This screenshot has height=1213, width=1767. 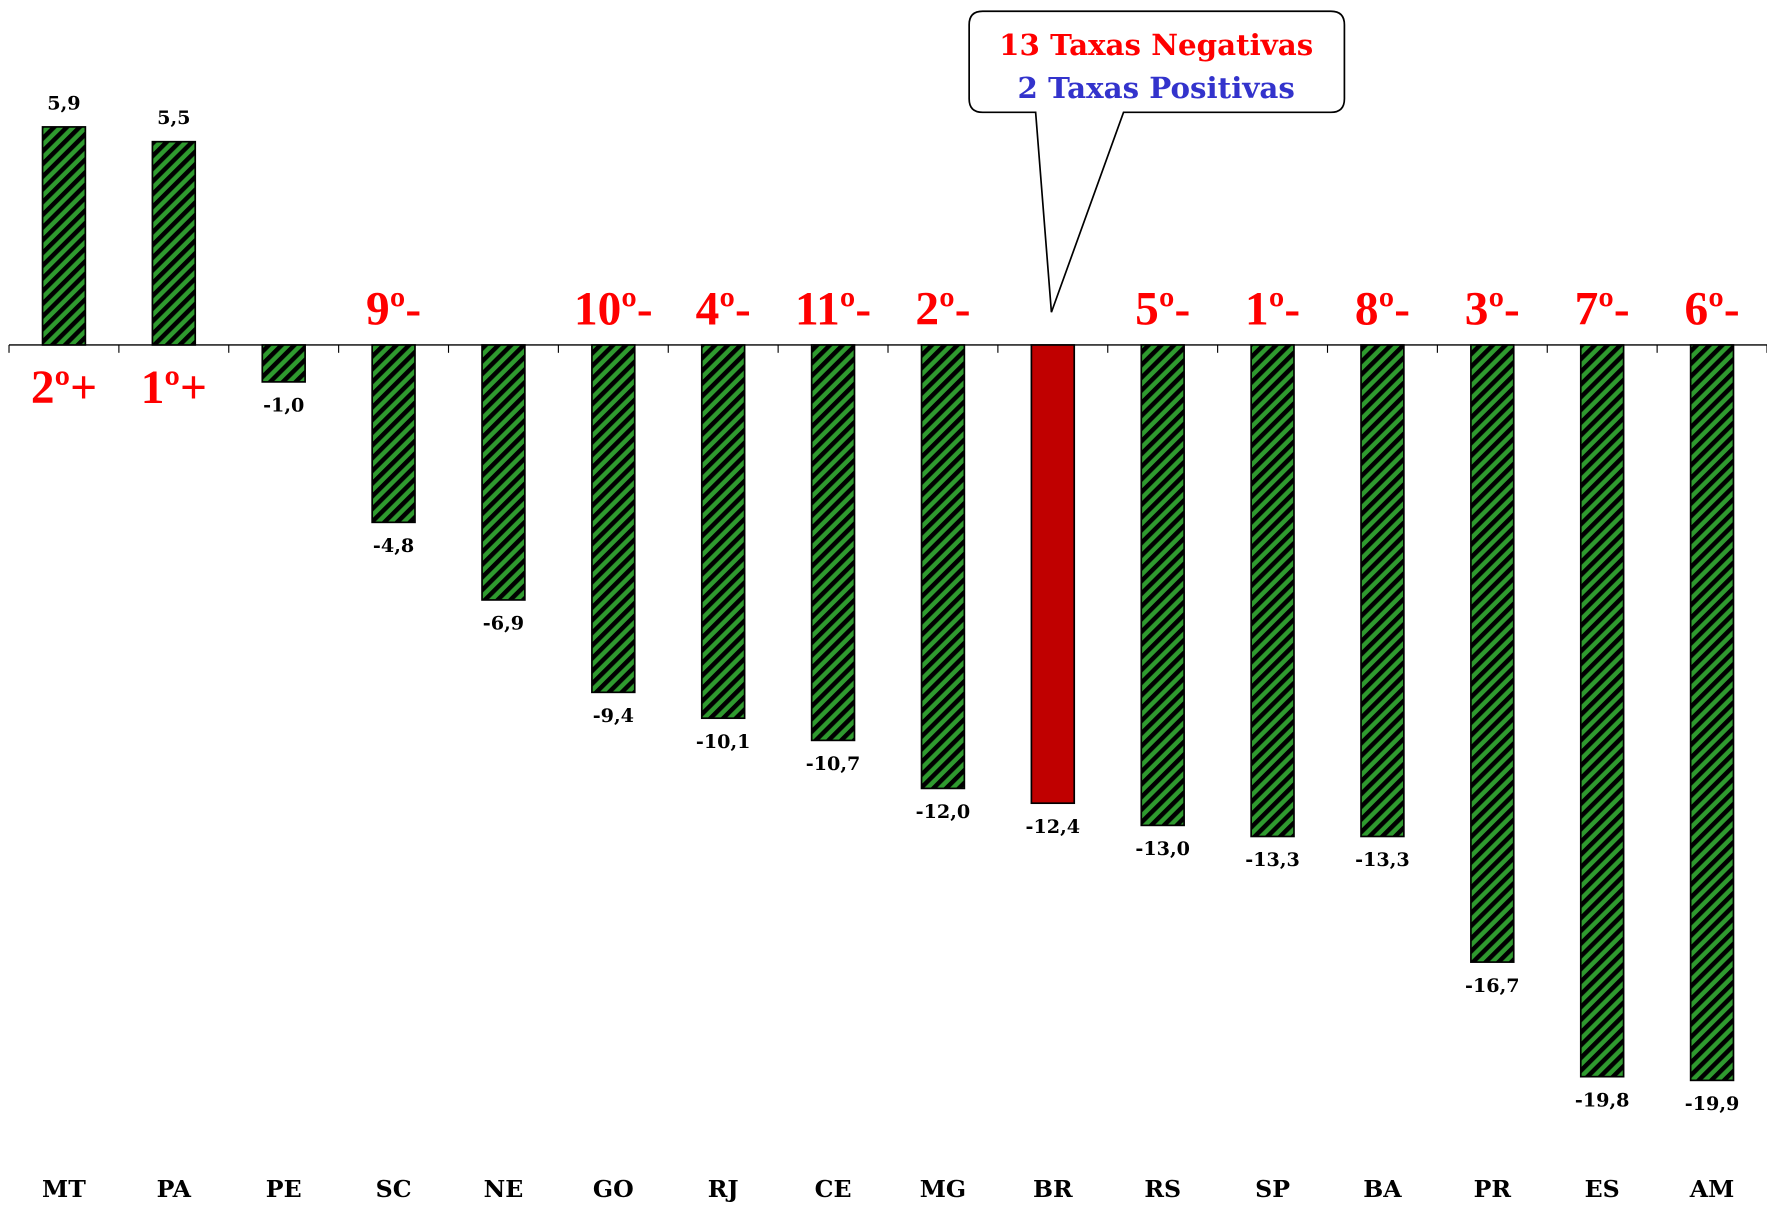 I want to click on value-label: -19,8, so click(x=1602, y=1099).